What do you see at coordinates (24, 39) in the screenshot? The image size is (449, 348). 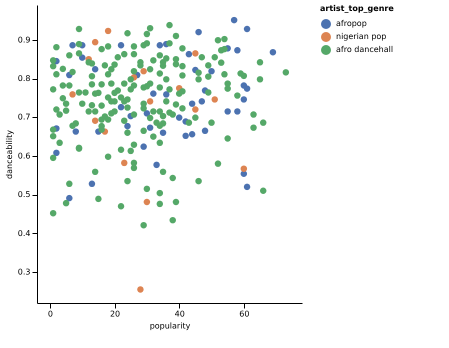 I see `y-tick-label: 0.9` at bounding box center [24, 39].